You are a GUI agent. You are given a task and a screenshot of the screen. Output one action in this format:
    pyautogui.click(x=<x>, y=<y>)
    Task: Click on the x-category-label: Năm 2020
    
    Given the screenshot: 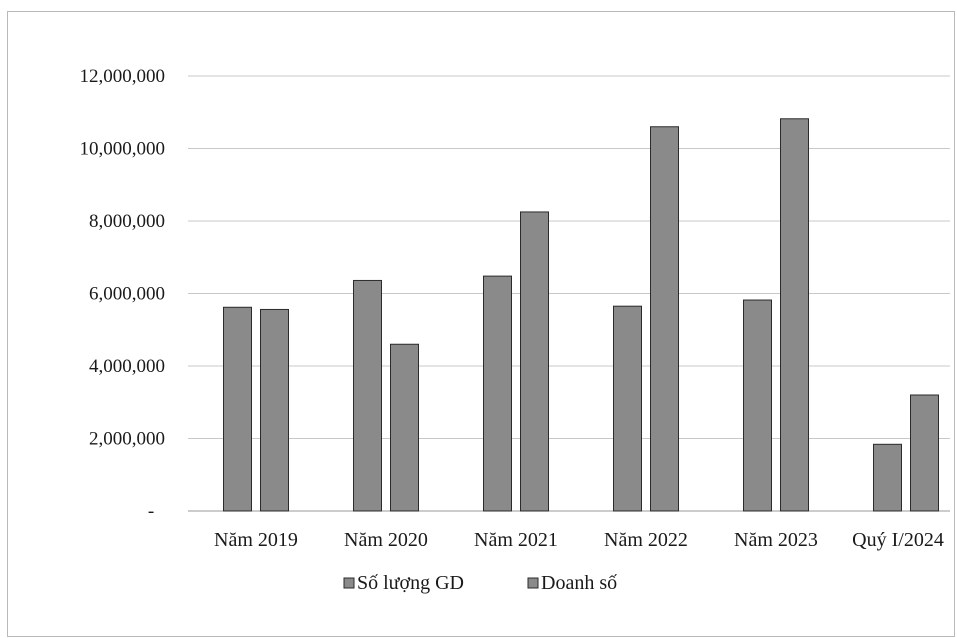 What is the action you would take?
    pyautogui.click(x=386, y=540)
    